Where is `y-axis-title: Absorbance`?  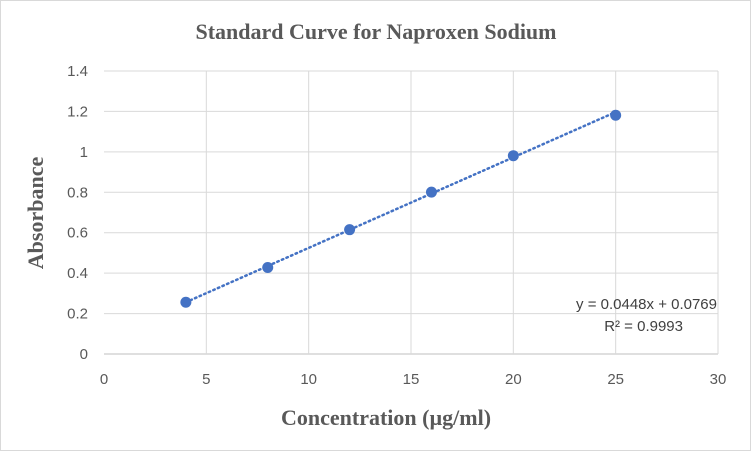
y-axis-title: Absorbance is located at coordinates (35, 213).